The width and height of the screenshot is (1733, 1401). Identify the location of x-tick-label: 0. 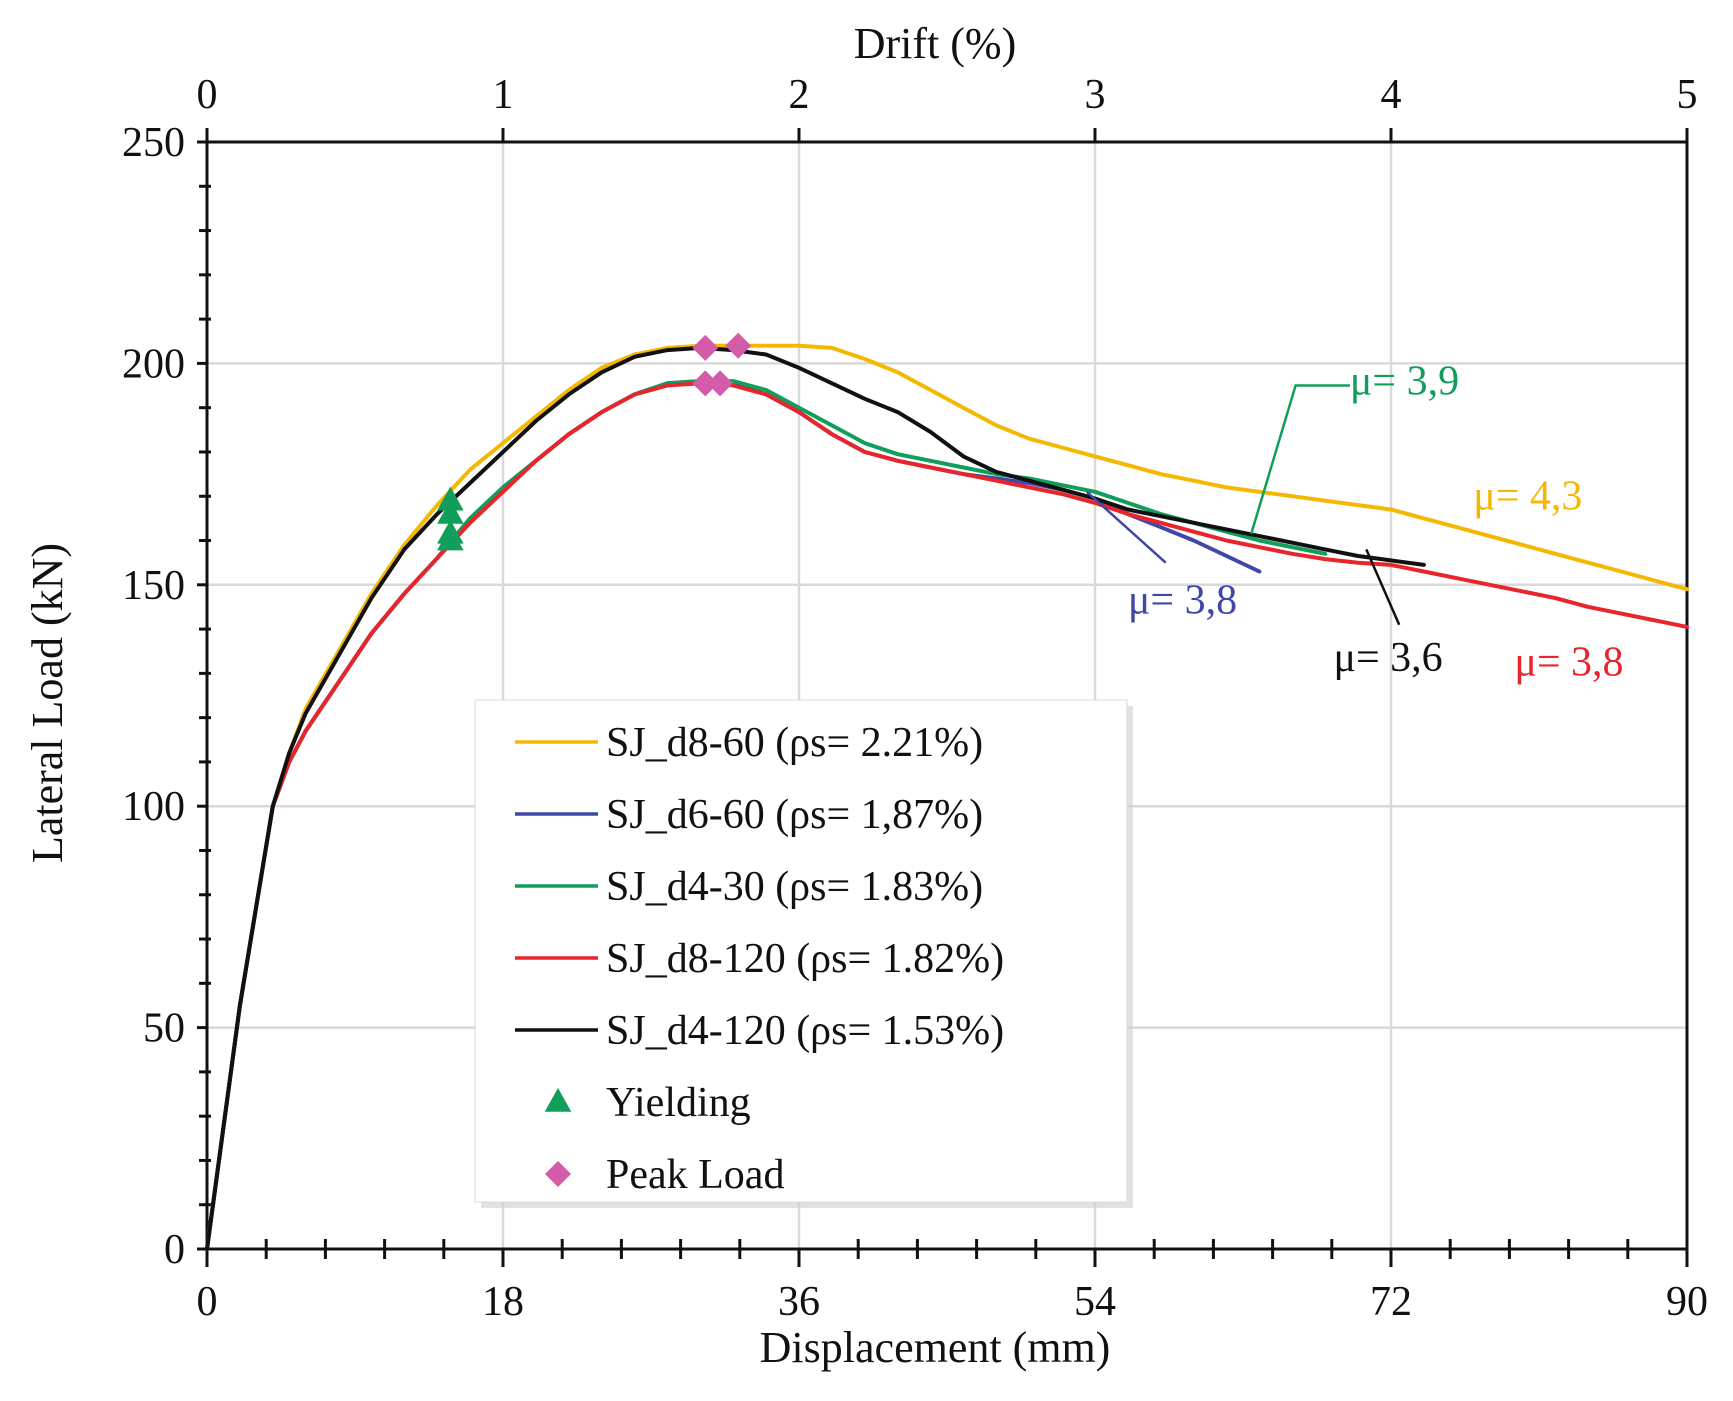
(207, 1302).